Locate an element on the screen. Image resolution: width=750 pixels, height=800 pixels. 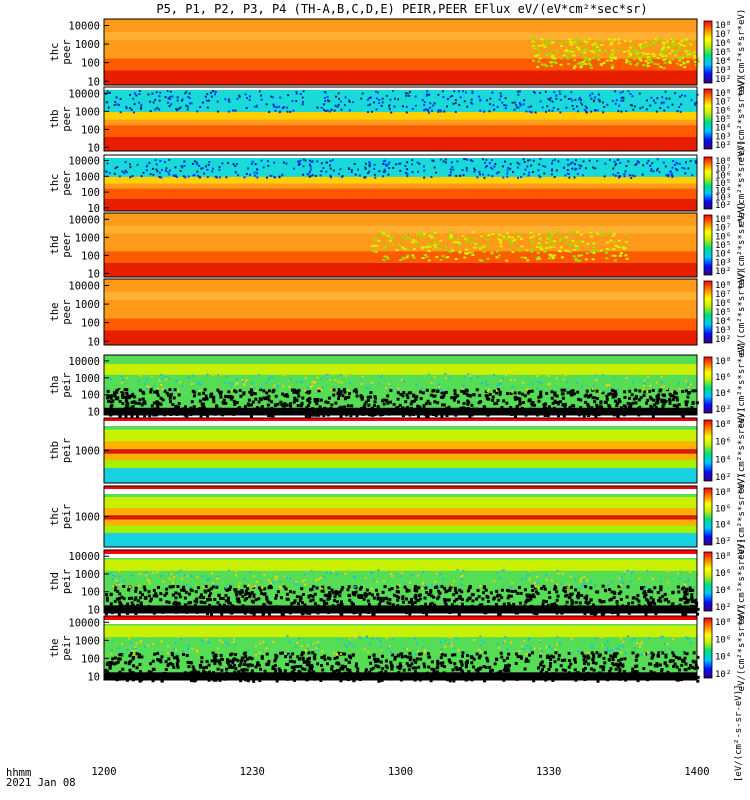
spectrogram-image is located at coordinates (401, 119).